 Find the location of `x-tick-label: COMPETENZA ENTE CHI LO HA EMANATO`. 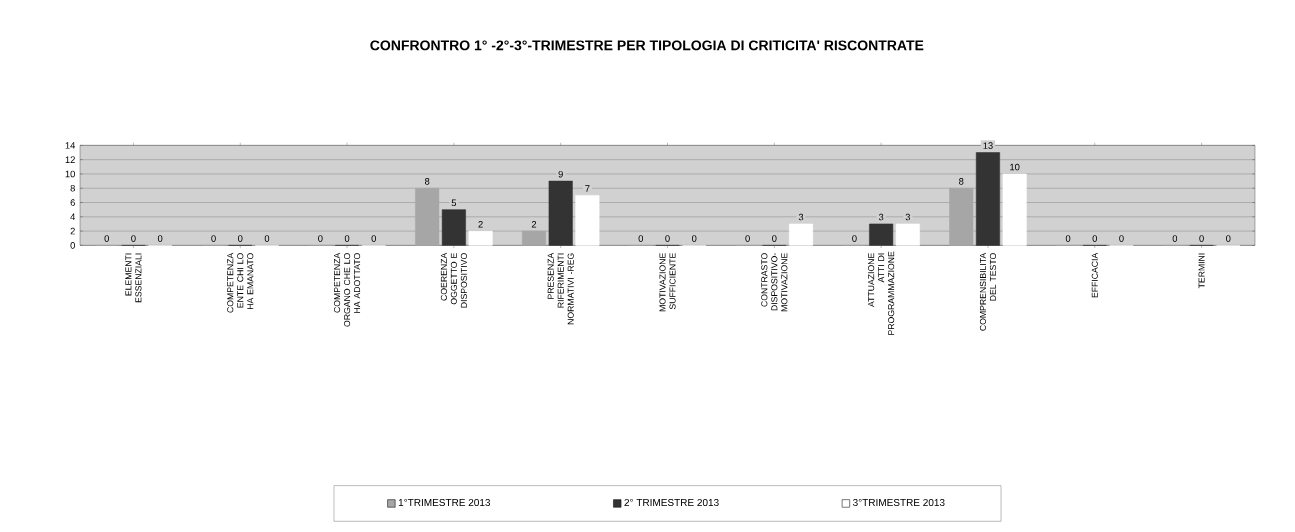

x-tick-label: COMPETENZA ENTE CHI LO HA EMANATO is located at coordinates (240, 282).